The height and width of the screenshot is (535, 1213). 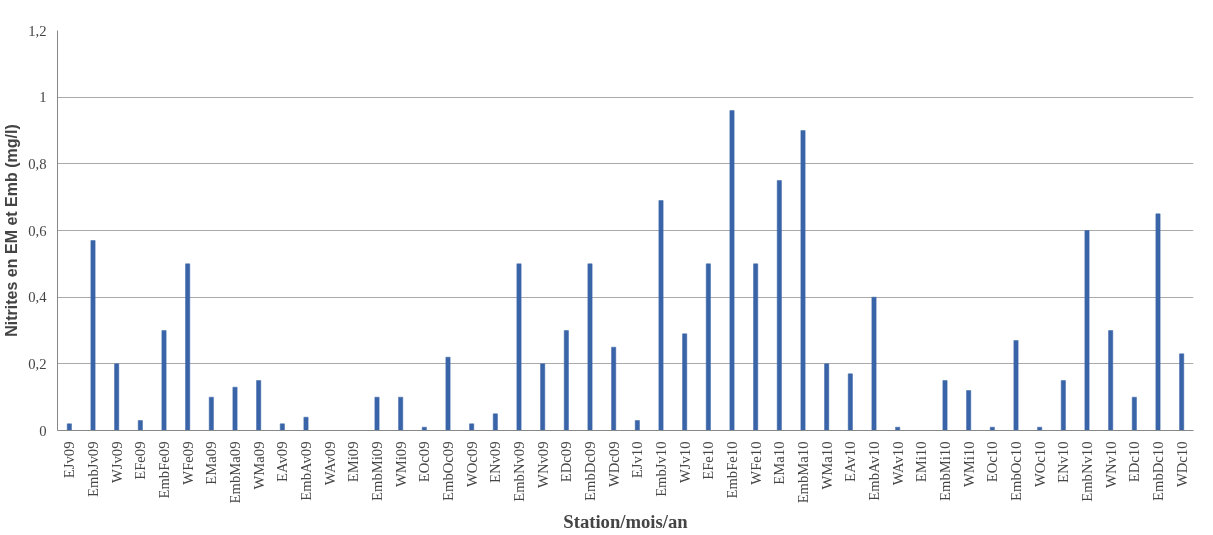 What do you see at coordinates (258, 465) in the screenshot?
I see `x-tick-label: WMa09` at bounding box center [258, 465].